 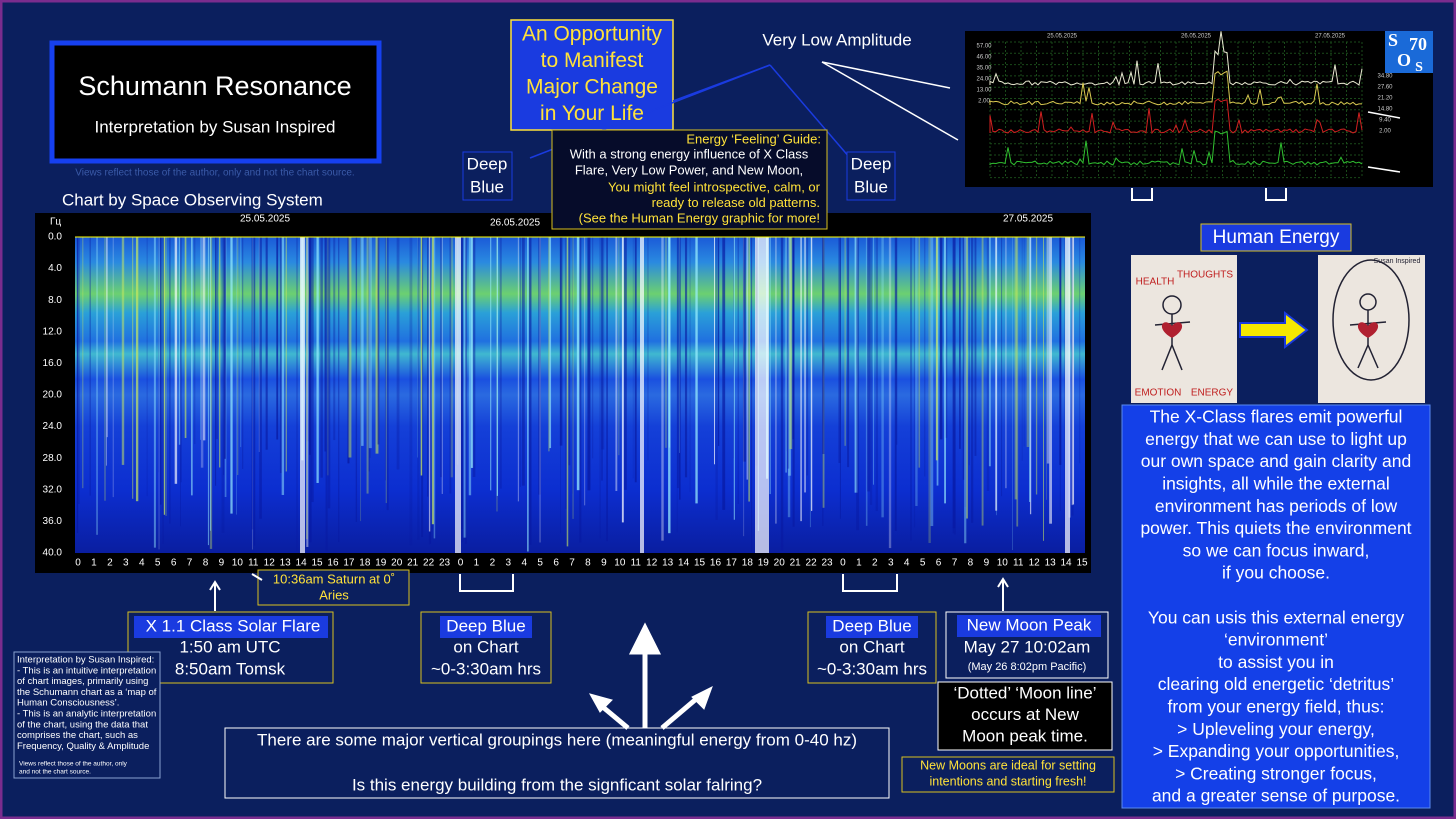 What do you see at coordinates (984, 102) in the screenshot?
I see `amp-tick: 2.00` at bounding box center [984, 102].